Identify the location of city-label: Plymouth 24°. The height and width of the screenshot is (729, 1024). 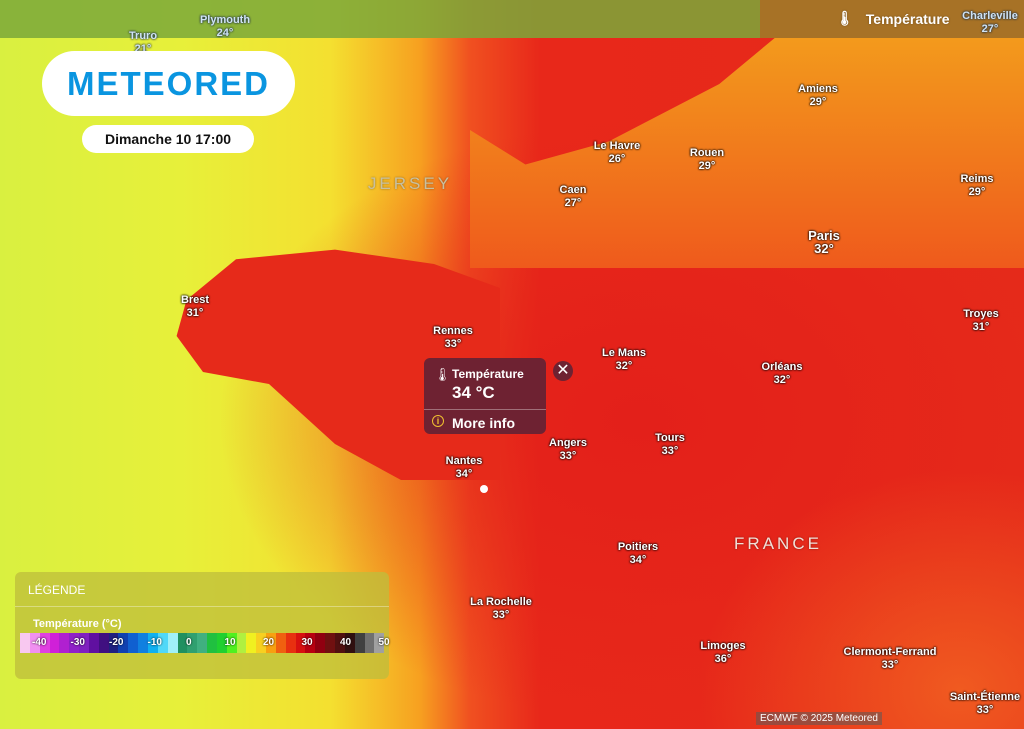
(225, 27).